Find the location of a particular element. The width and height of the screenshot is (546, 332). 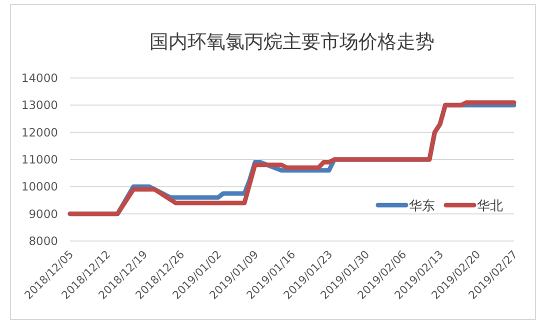

y-tick-label: 14000 is located at coordinates (39, 78).